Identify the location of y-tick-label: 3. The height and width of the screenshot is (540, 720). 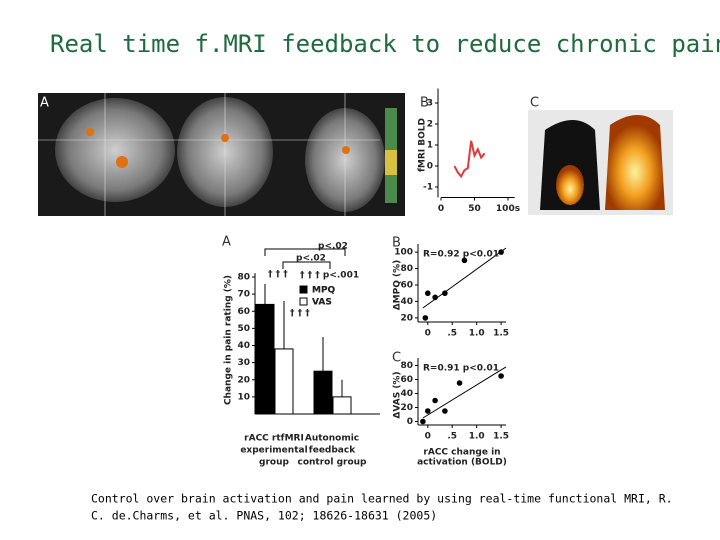
(430, 104).